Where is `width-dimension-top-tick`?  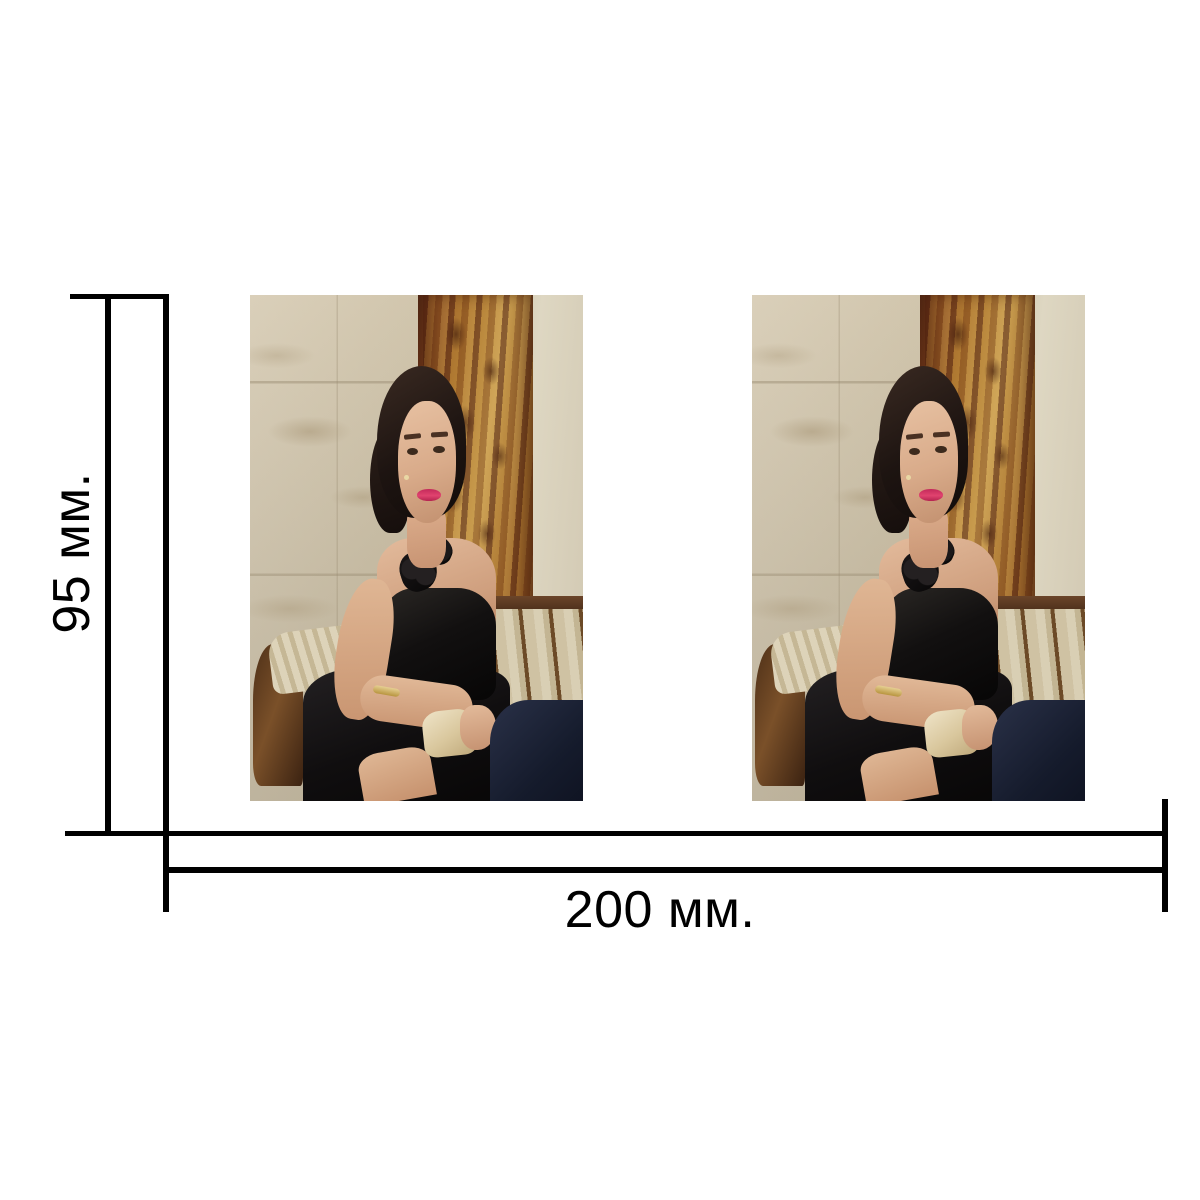
width-dimension-top-tick is located at coordinates (665, 833).